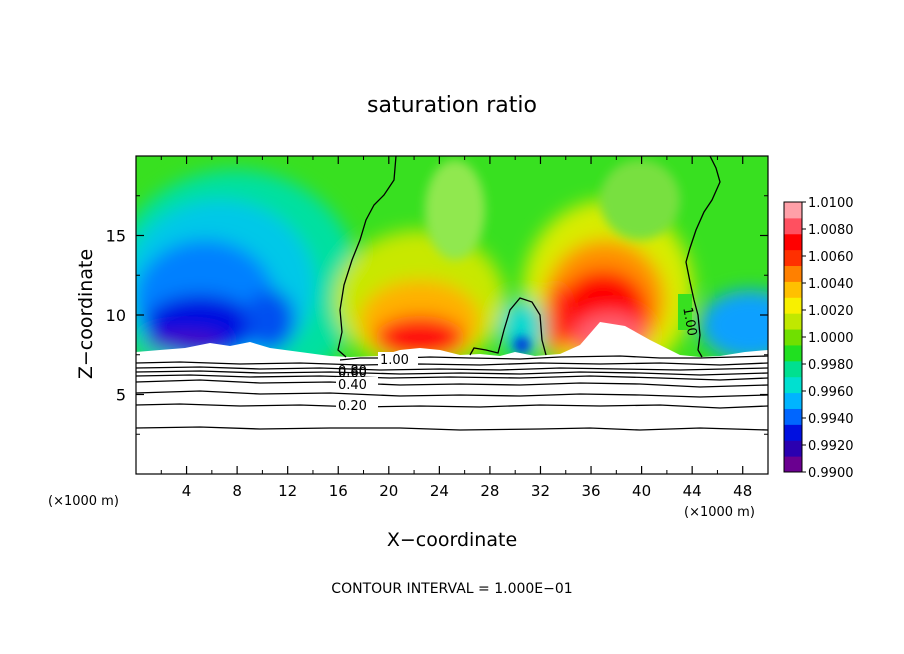 The width and height of the screenshot is (904, 654). What do you see at coordinates (116, 236) in the screenshot?
I see `y-tick-label: 15` at bounding box center [116, 236].